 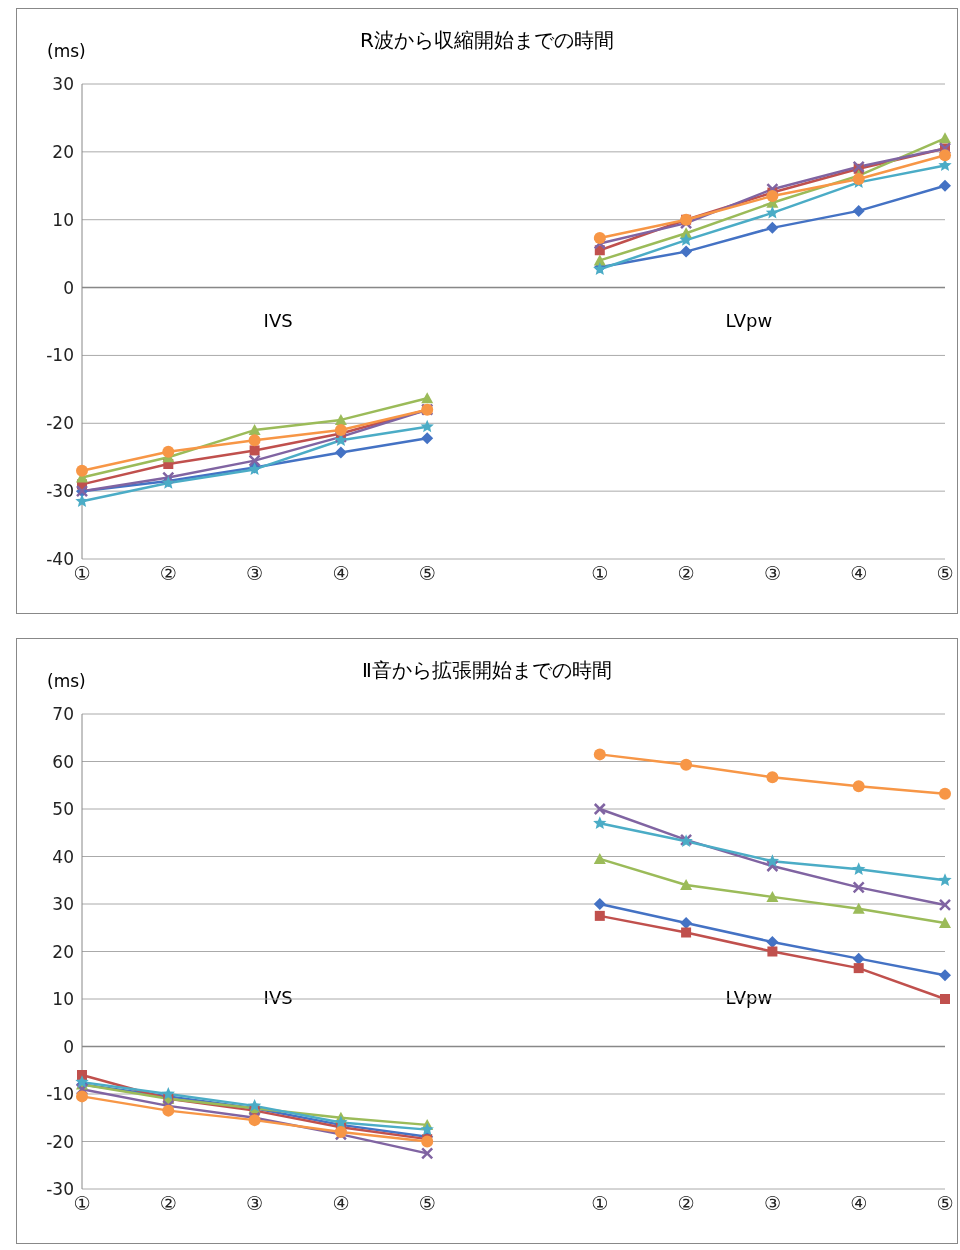 What do you see at coordinates (63, 761) in the screenshot?
I see `y-tick-label: 60` at bounding box center [63, 761].